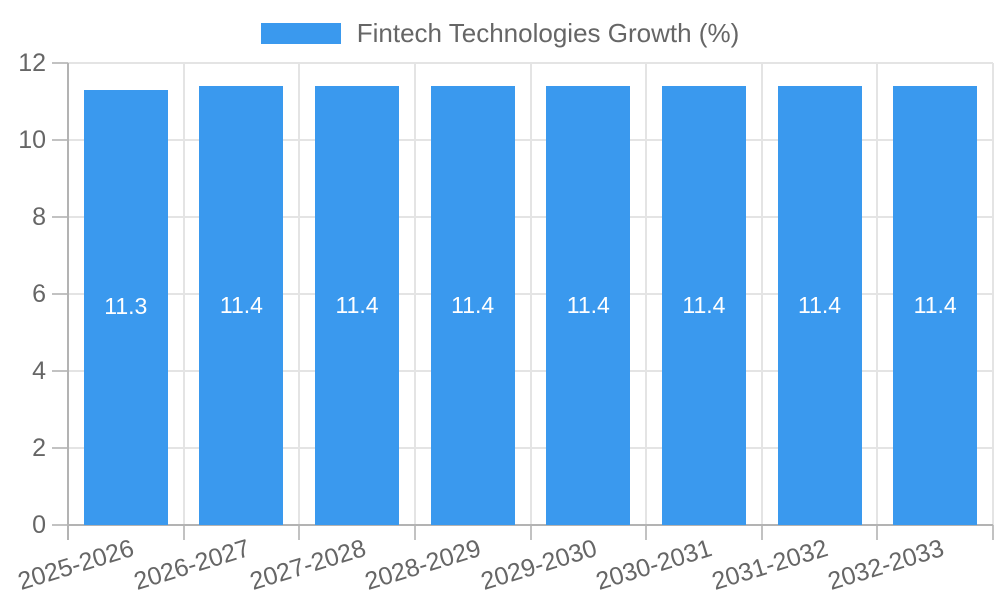 This screenshot has height=600, width=1000. What do you see at coordinates (300, 33) in the screenshot?
I see `legend-swatch` at bounding box center [300, 33].